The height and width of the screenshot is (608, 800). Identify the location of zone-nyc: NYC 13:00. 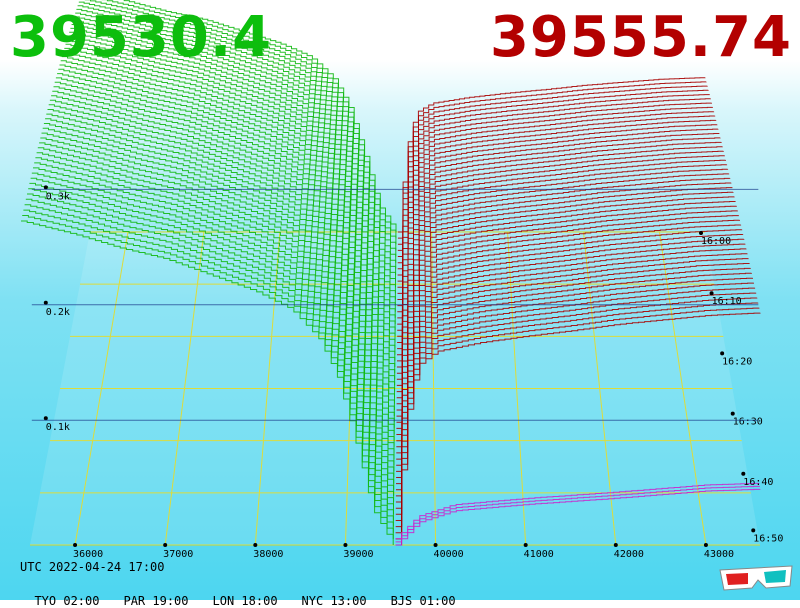
(334, 601).